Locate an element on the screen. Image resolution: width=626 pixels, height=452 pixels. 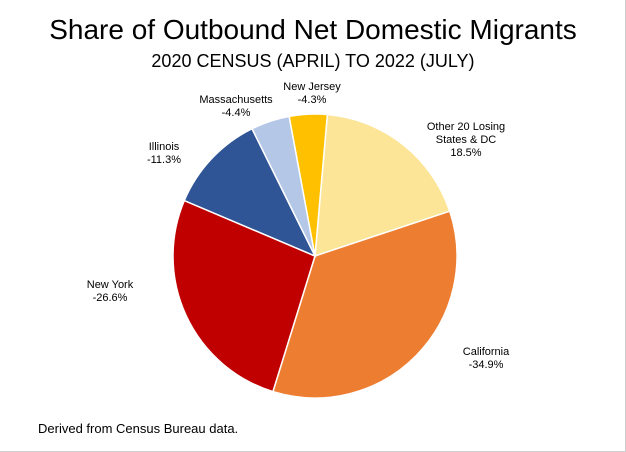
chart-subtitle: 2020 CENSUS (APRIL) TO 2022 (JULY) is located at coordinates (313, 61).